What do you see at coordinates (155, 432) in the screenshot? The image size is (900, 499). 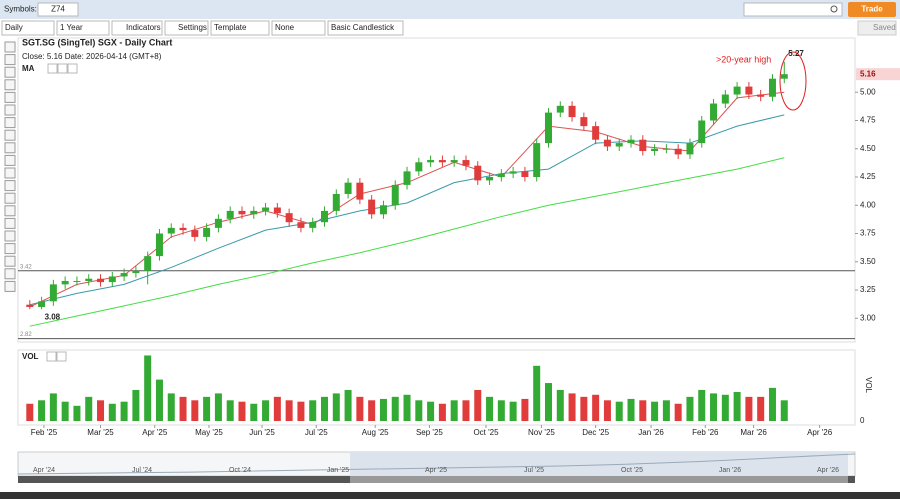 I see `x-tick-label: Apr '25` at bounding box center [155, 432].